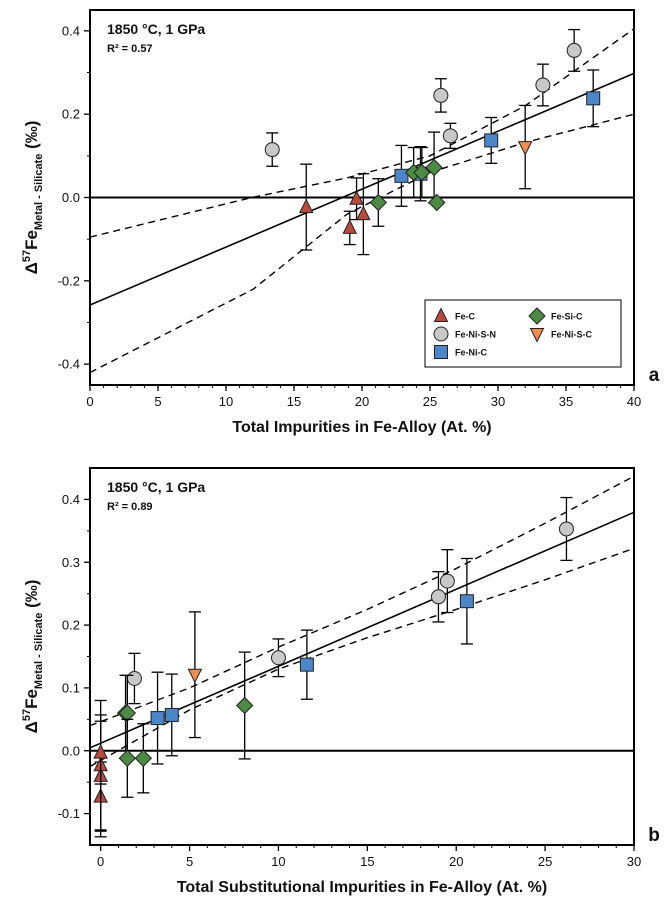 This screenshot has height=907, width=672. What do you see at coordinates (566, 401) in the screenshot?
I see `x-tick-label: 35` at bounding box center [566, 401].